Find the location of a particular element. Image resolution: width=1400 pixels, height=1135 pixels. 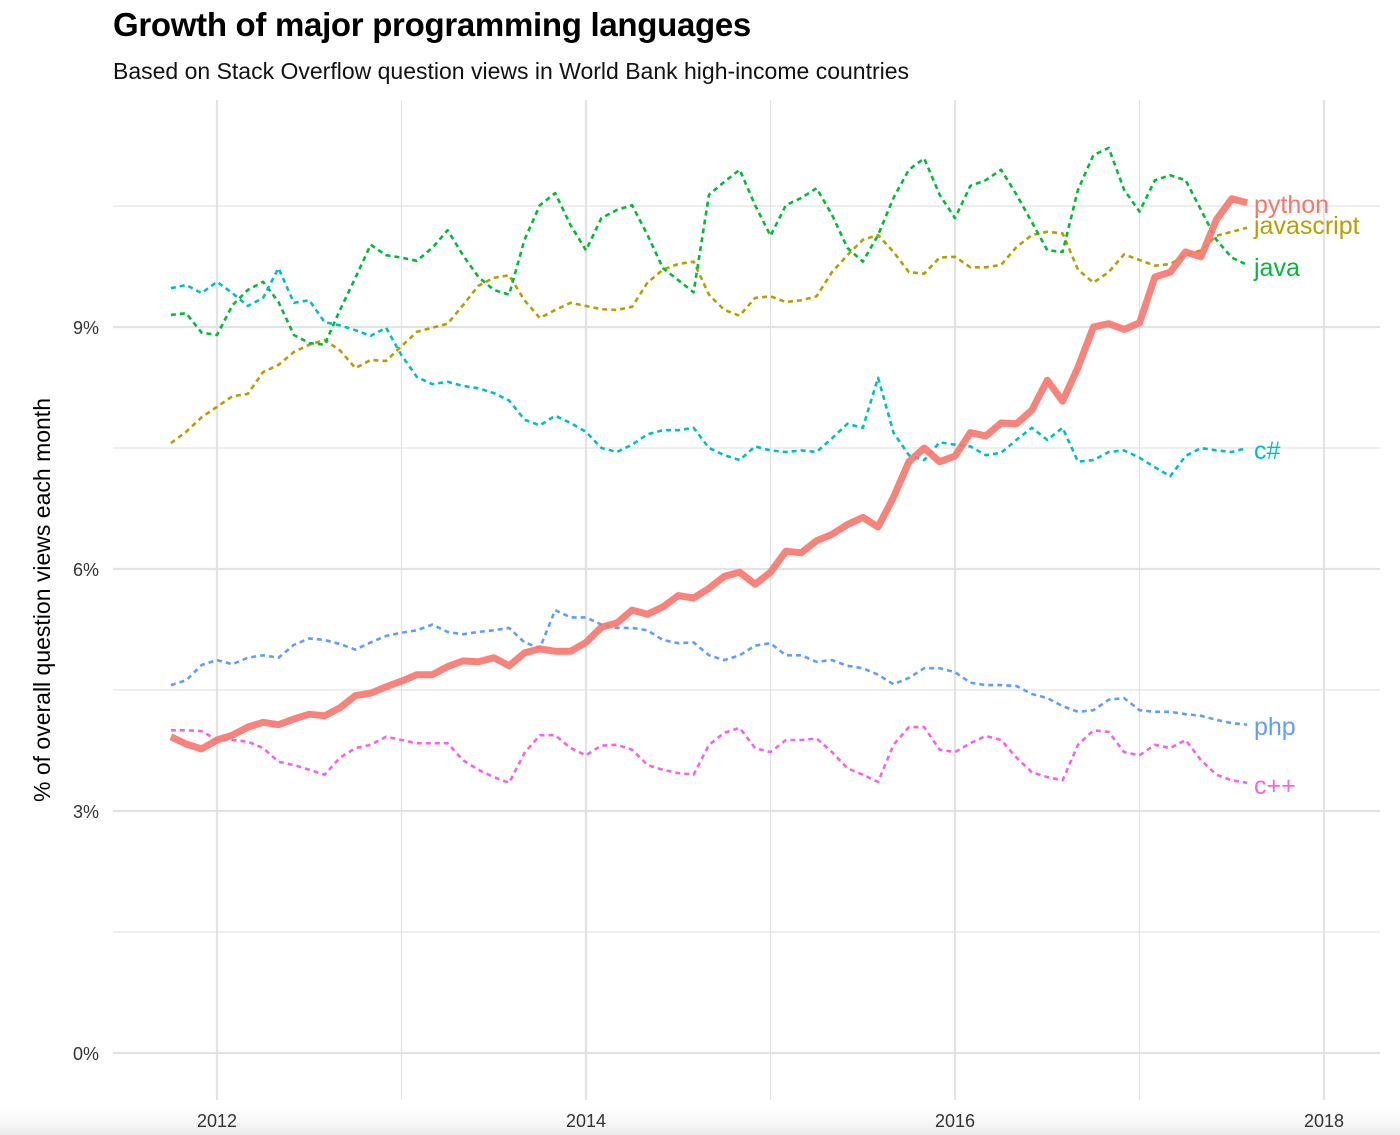

series-label-python: python is located at coordinates (1291, 205).